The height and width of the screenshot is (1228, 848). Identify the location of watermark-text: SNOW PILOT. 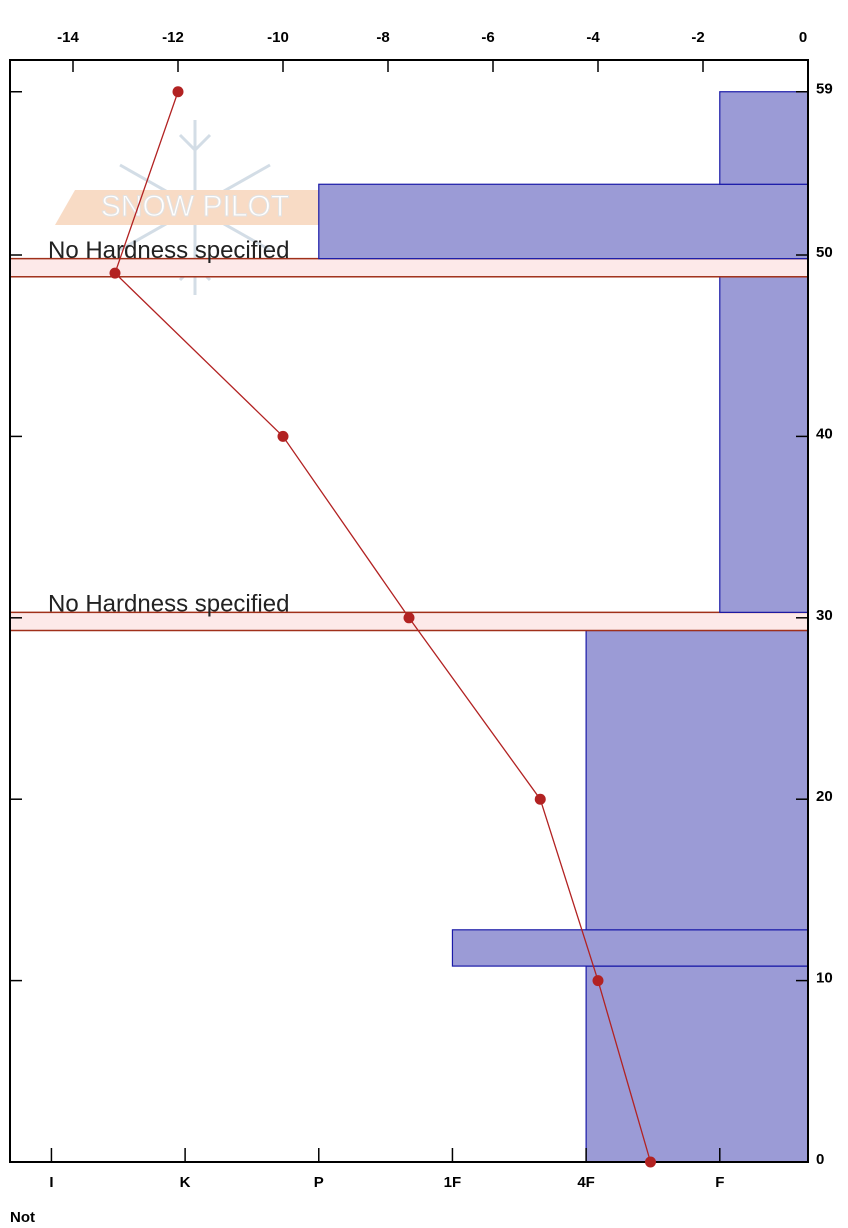
(195, 206).